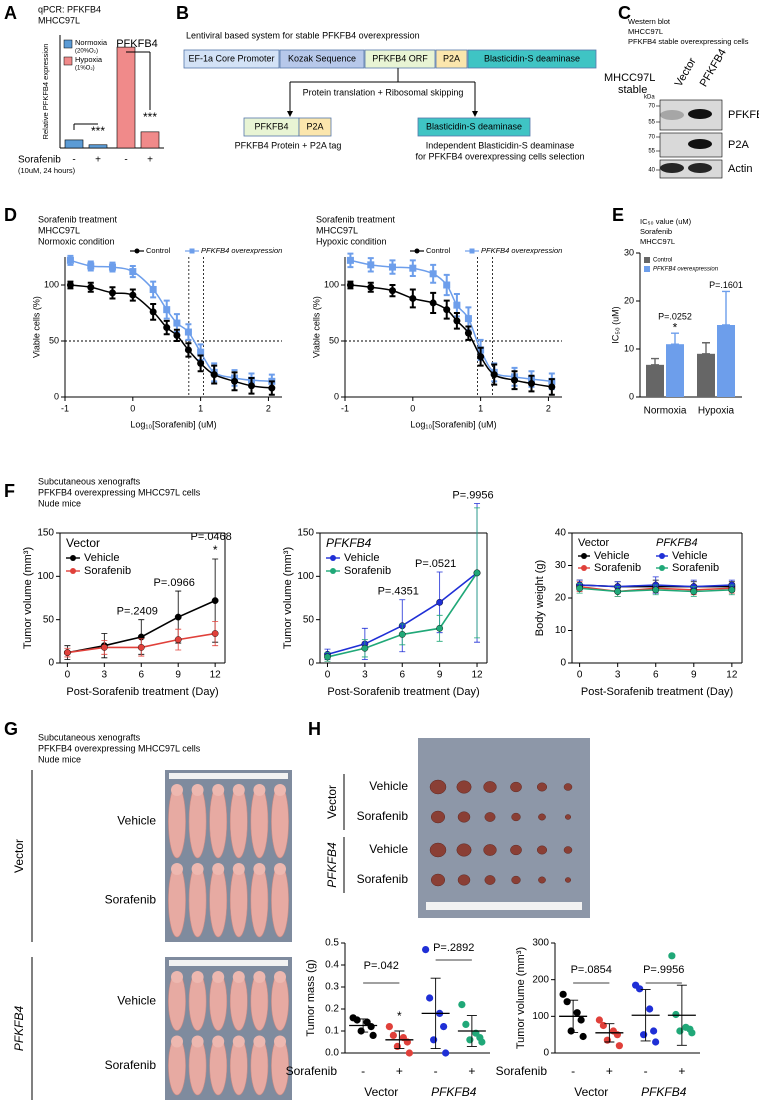 This screenshot has width=759, height=1107. Describe the element at coordinates (681, 1071) in the screenshot. I see `treatment-sign: +` at that location.